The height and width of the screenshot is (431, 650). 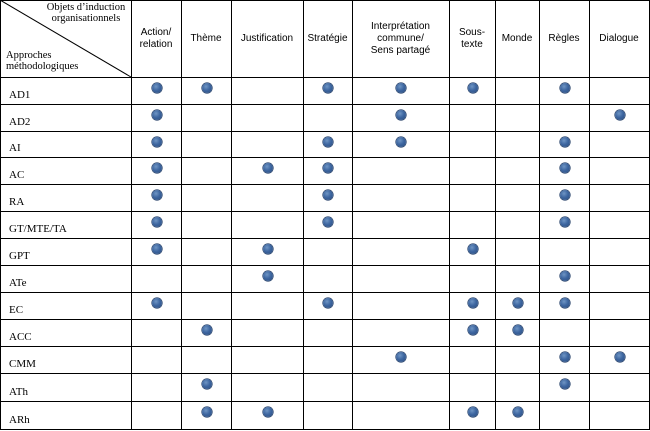 What do you see at coordinates (267, 38) in the screenshot?
I see `column-header: Justification` at bounding box center [267, 38].